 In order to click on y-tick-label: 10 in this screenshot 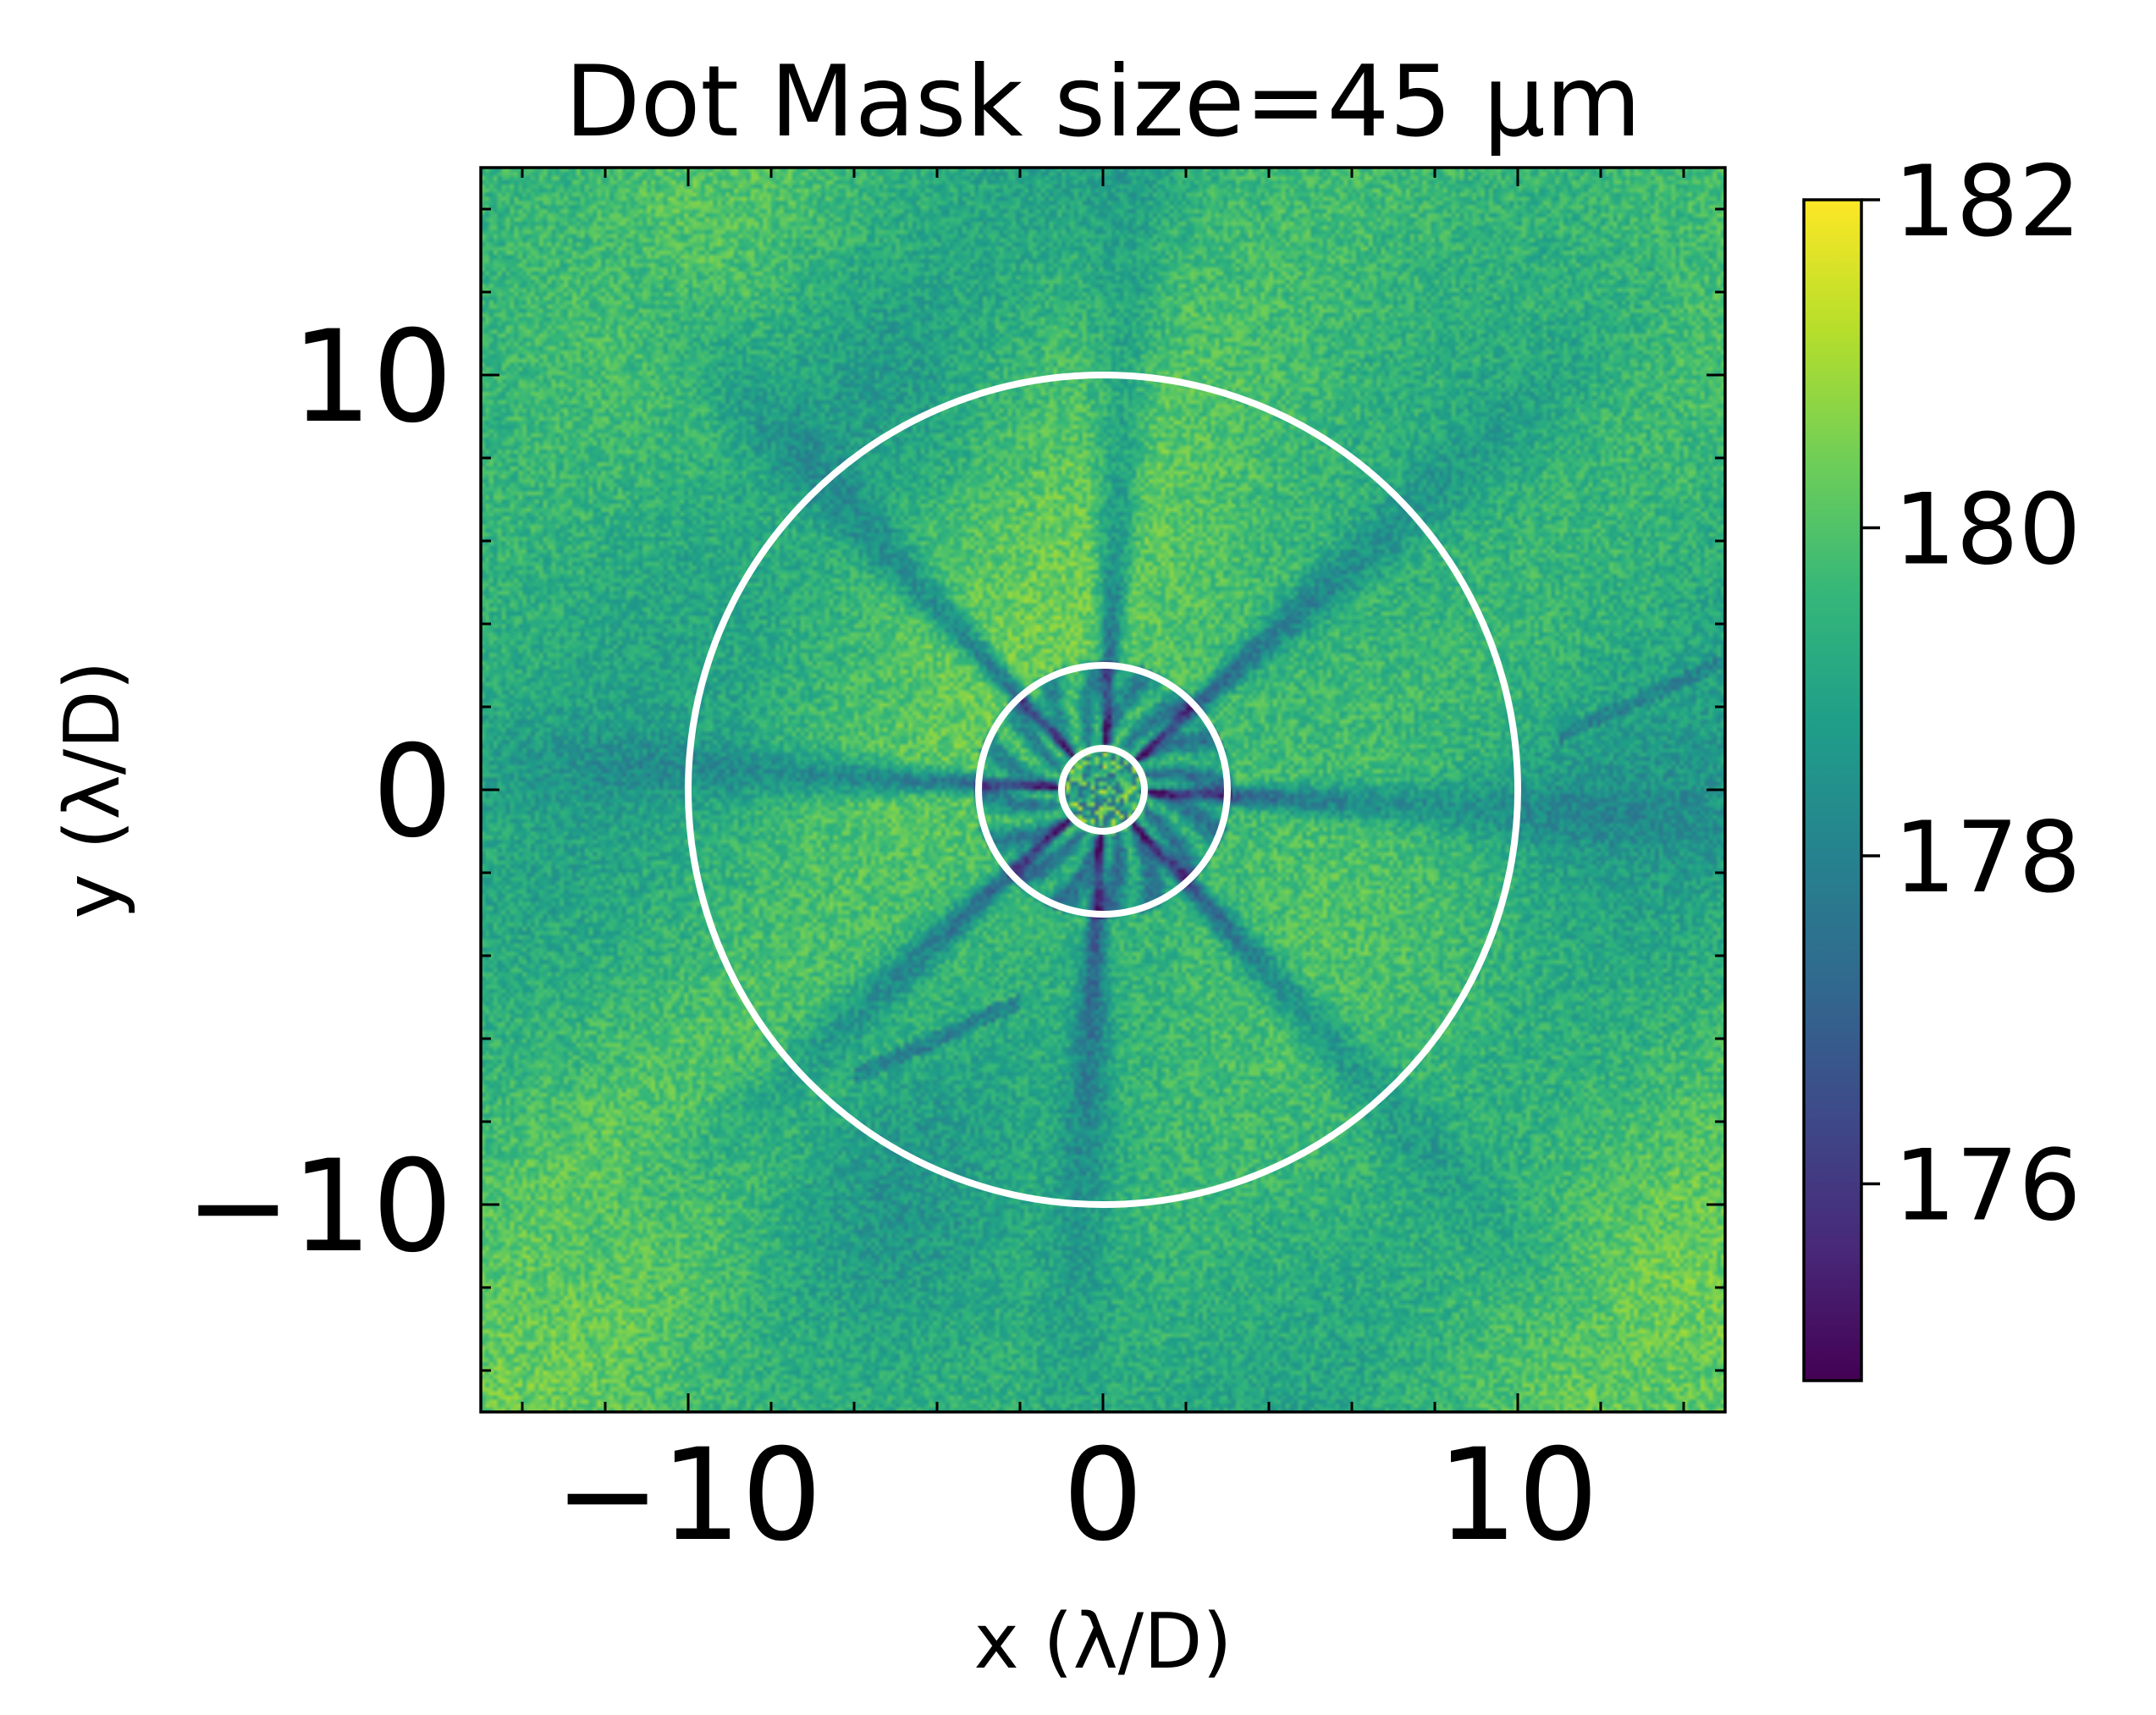, I will do `click(372, 378)`.